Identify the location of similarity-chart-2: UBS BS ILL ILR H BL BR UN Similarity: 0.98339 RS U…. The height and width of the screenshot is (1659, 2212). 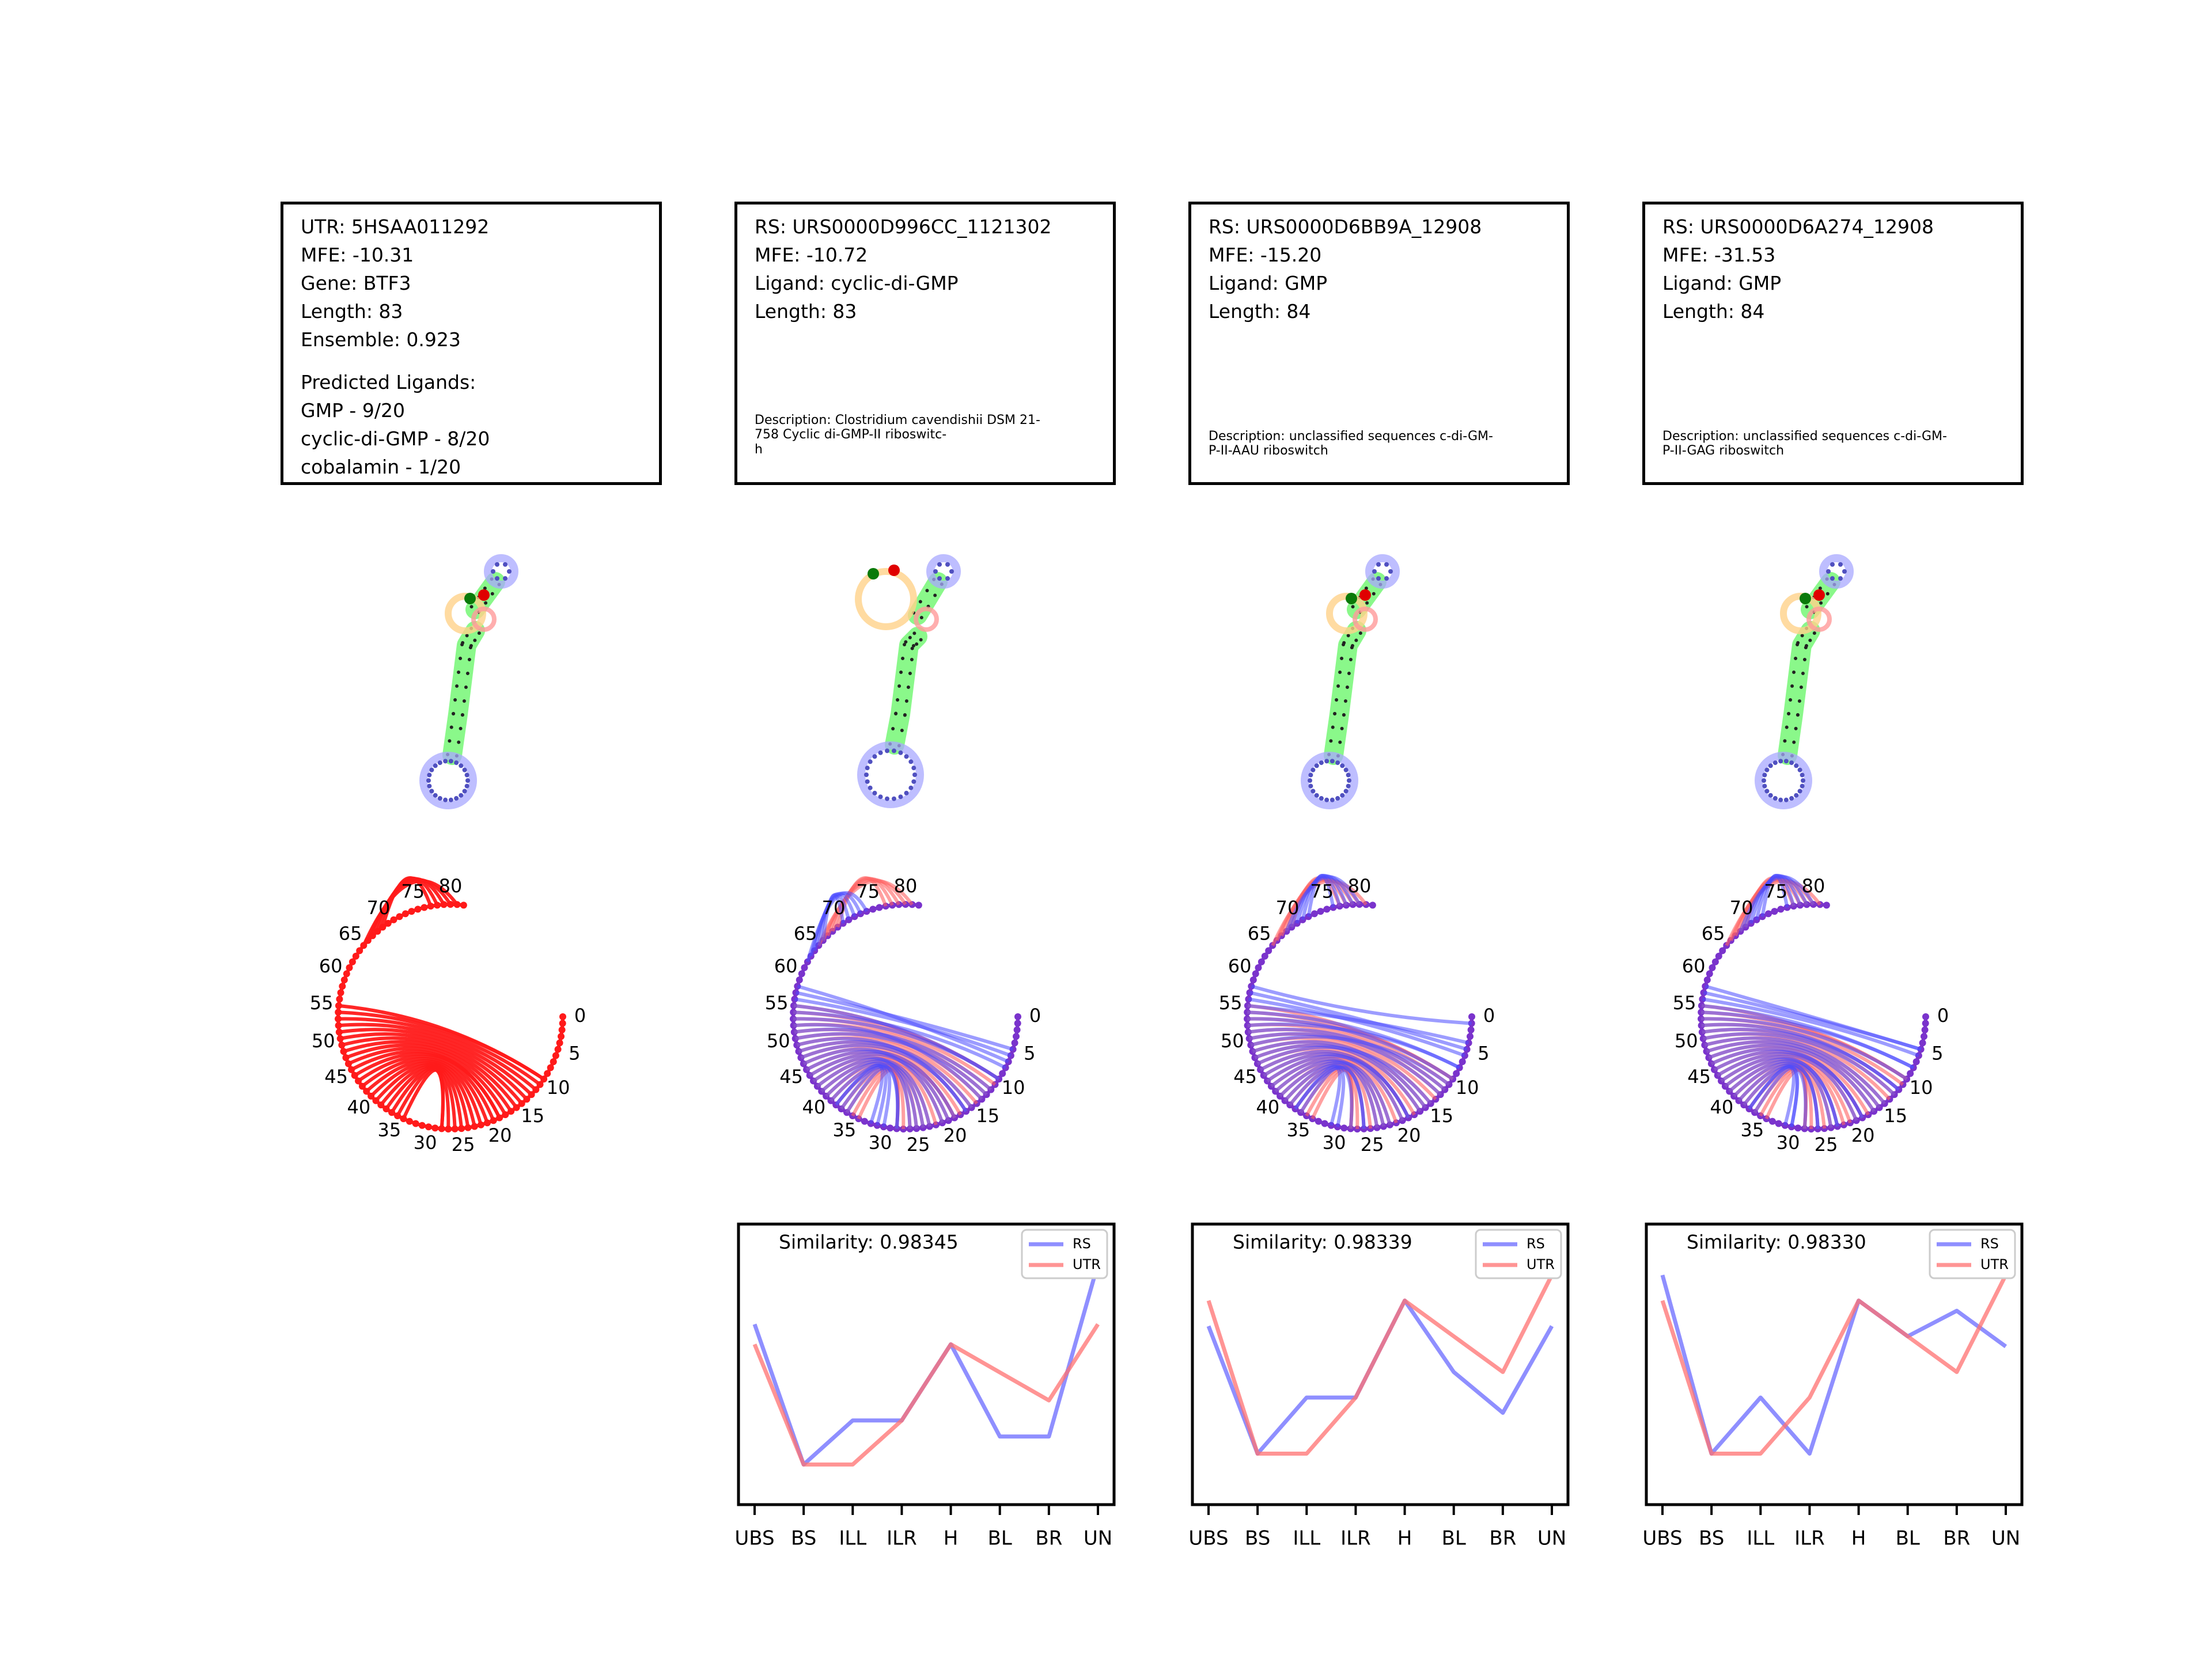
(1379, 1386).